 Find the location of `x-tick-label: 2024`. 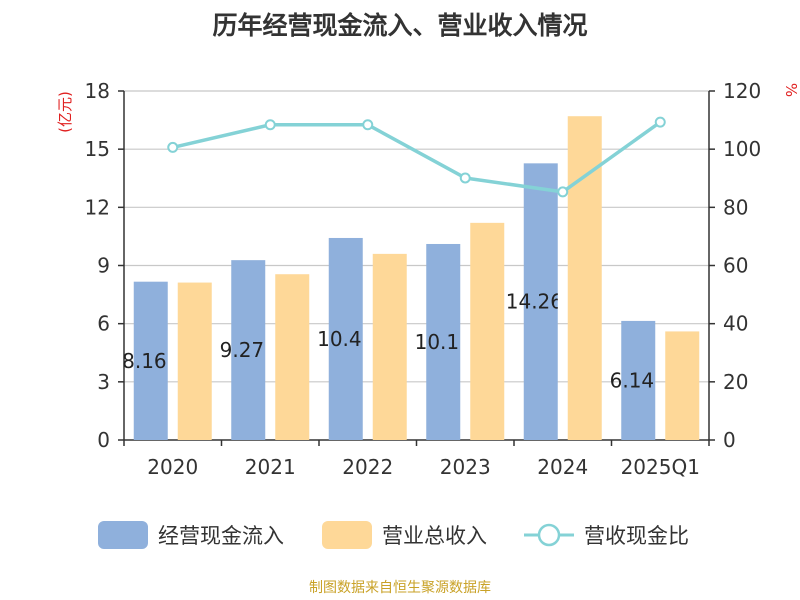

x-tick-label: 2024 is located at coordinates (562, 467).